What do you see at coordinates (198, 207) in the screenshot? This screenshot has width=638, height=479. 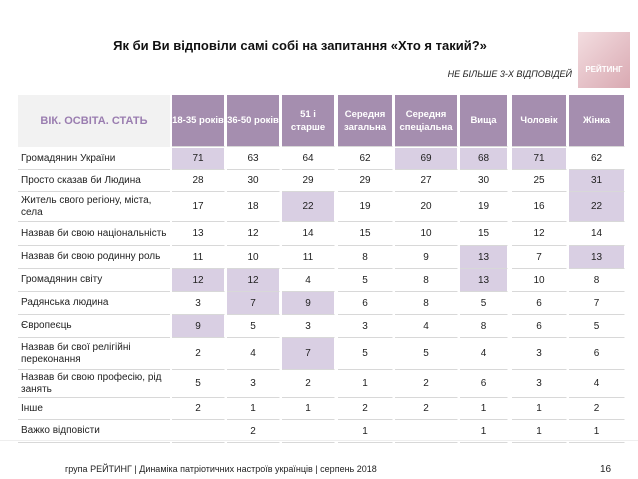 I see `cell-value: 17` at bounding box center [198, 207].